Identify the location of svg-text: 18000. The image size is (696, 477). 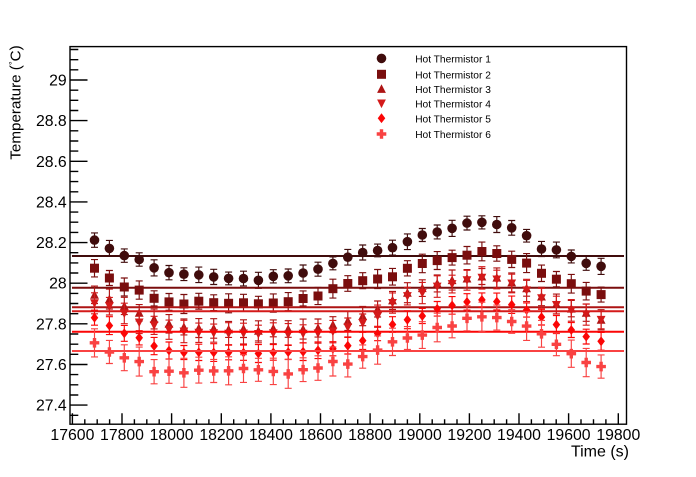
(172, 435).